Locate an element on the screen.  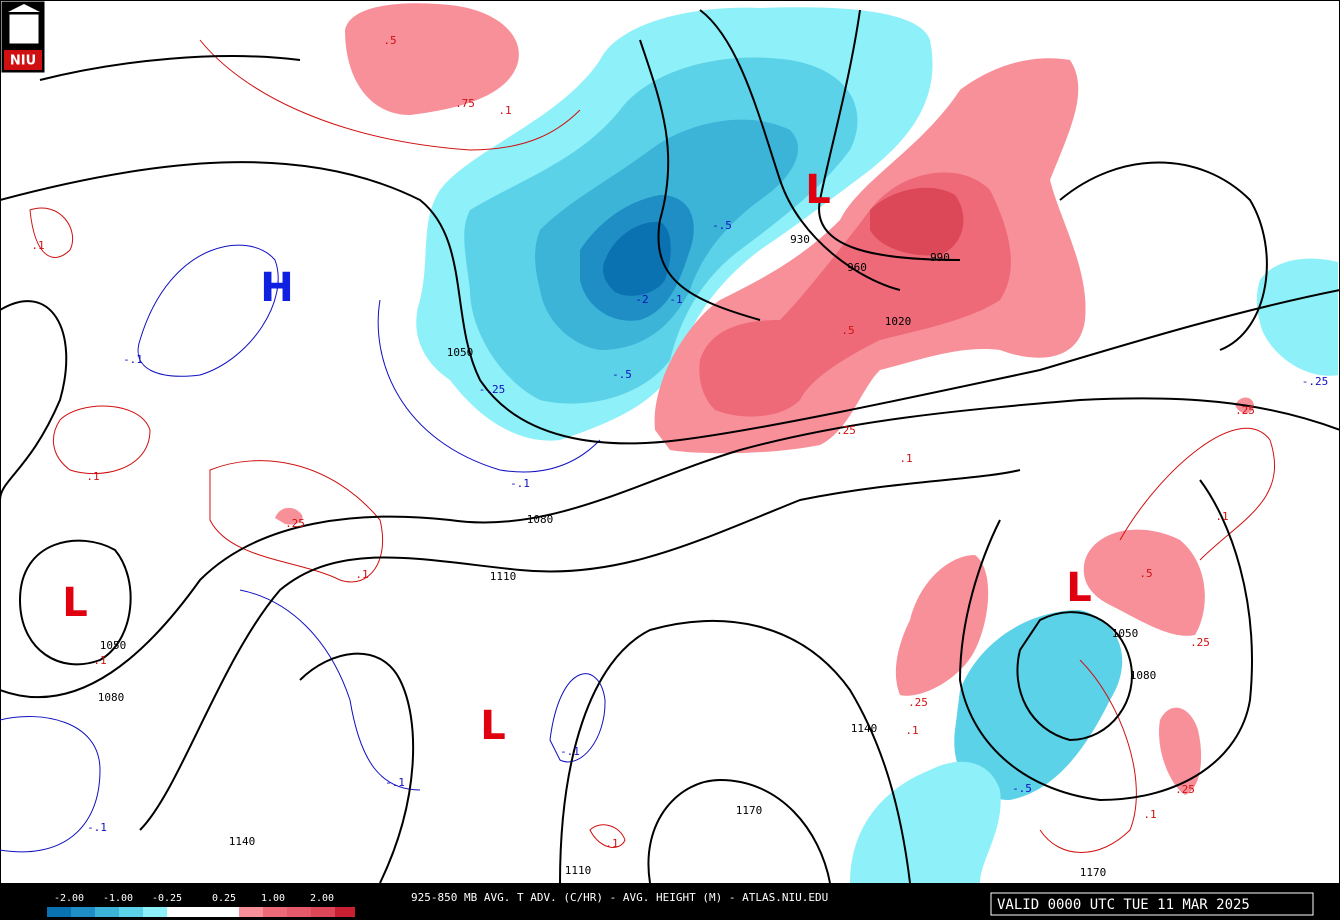
valid-time: VALID 0000 UTC TUE 11 MAR 2025 is located at coordinates (1123, 905).